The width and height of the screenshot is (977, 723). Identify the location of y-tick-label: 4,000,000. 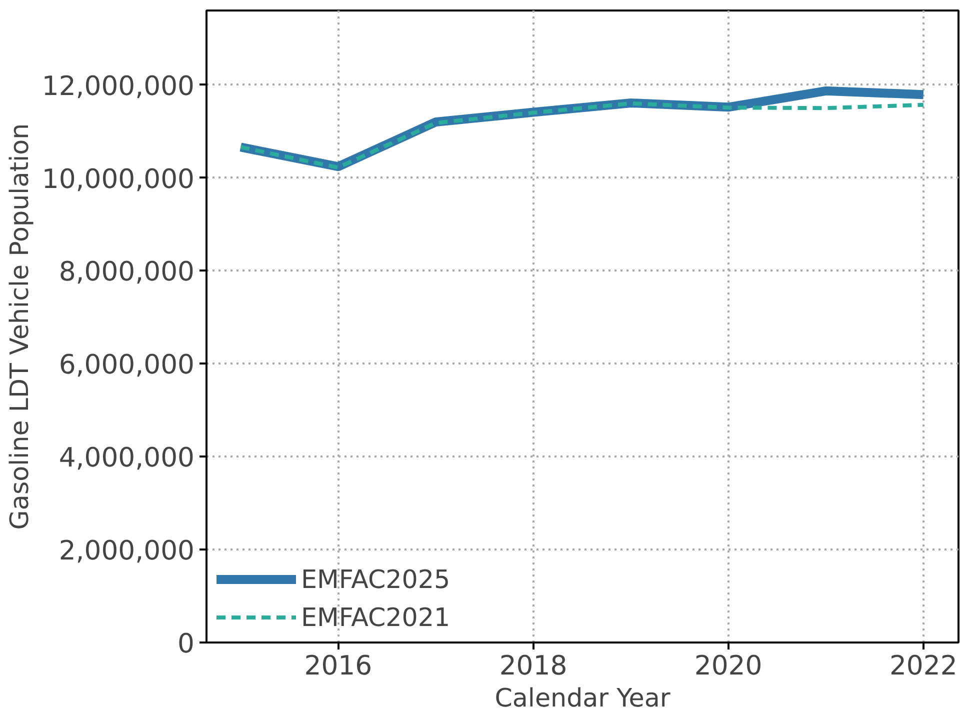
(126, 458).